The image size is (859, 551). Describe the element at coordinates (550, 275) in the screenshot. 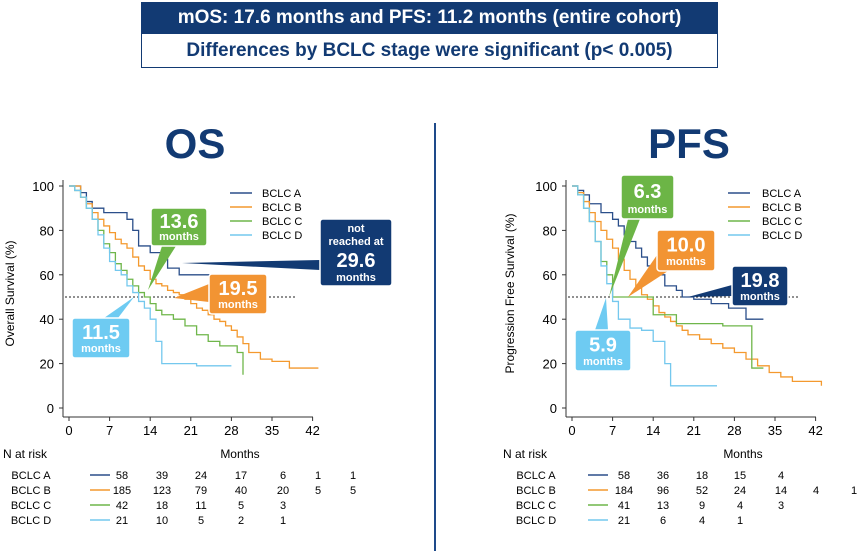

I see `y-tick-label: 60` at that location.